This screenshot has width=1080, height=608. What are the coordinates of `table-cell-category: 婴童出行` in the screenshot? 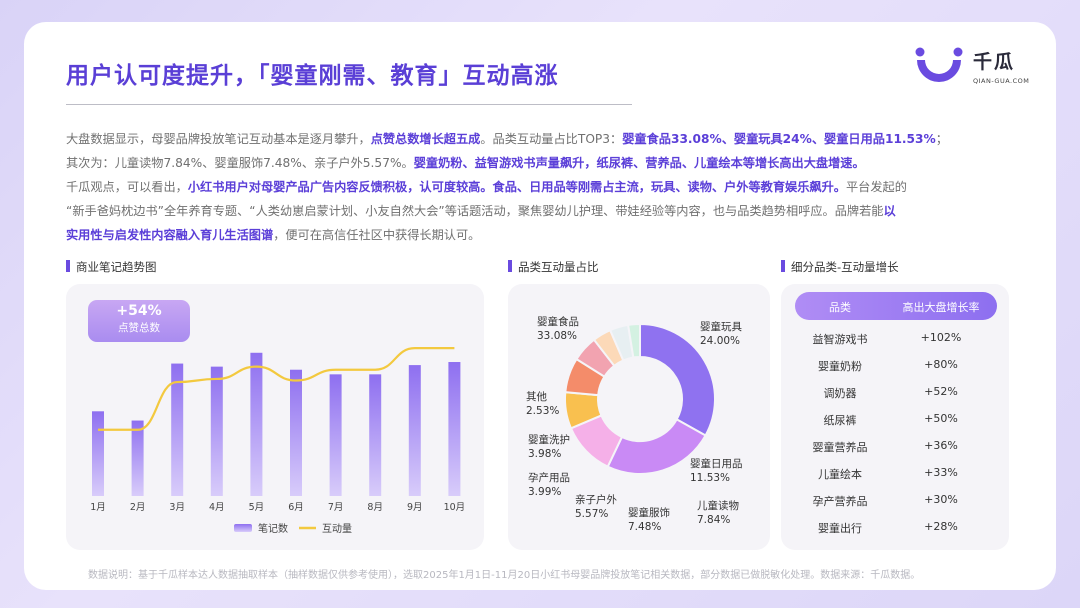 It's located at (840, 528).